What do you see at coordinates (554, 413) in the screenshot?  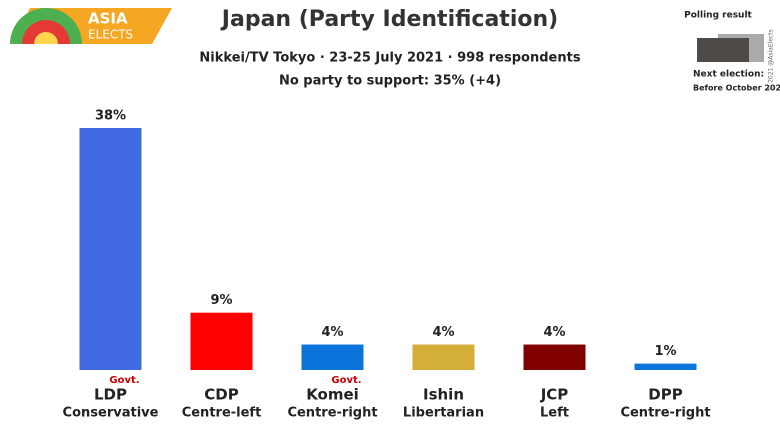 I see `category-description: Left` at bounding box center [554, 413].